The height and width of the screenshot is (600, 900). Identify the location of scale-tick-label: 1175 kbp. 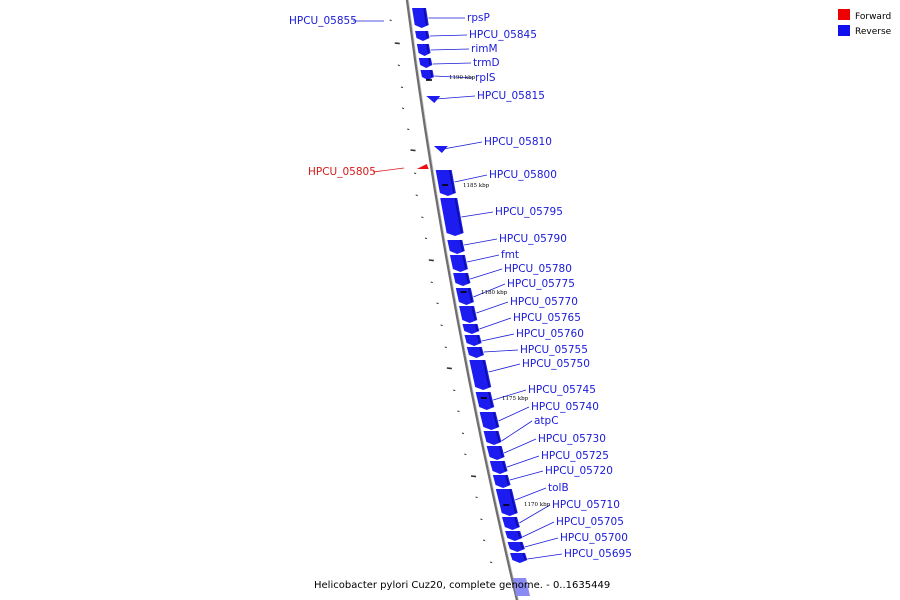
(515, 399).